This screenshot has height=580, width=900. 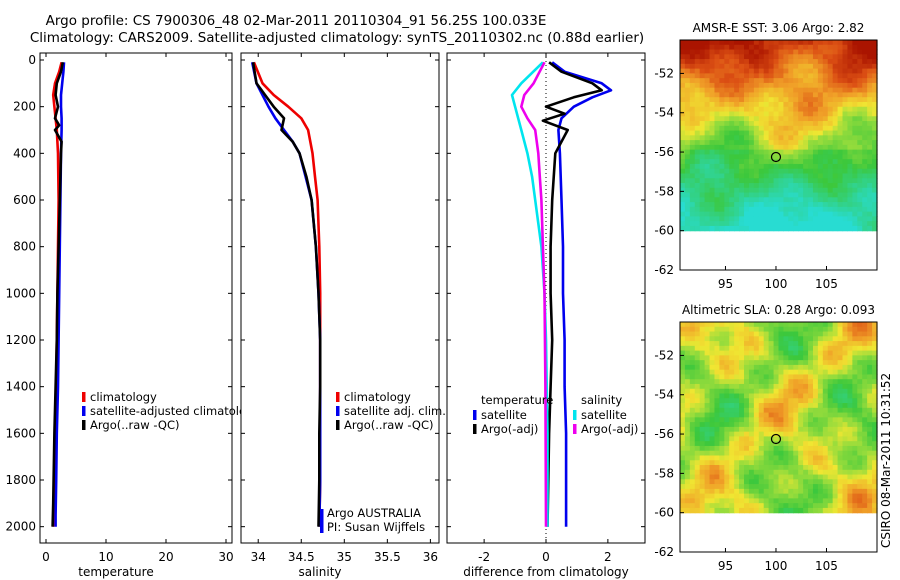 What do you see at coordinates (24, 247) in the screenshot?
I see `depth-tick-label: 800` at bounding box center [24, 247].